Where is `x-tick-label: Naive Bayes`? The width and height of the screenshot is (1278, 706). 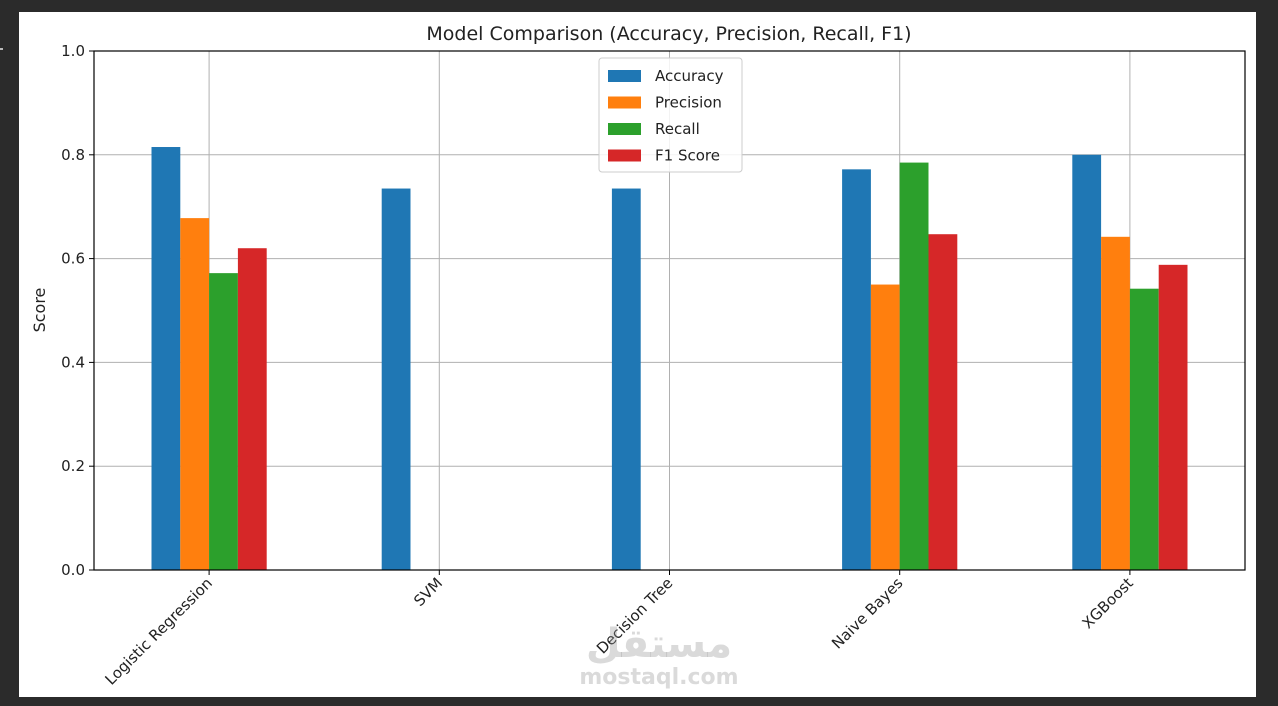
x-tick-label: Naive Bayes is located at coordinates (867, 613).